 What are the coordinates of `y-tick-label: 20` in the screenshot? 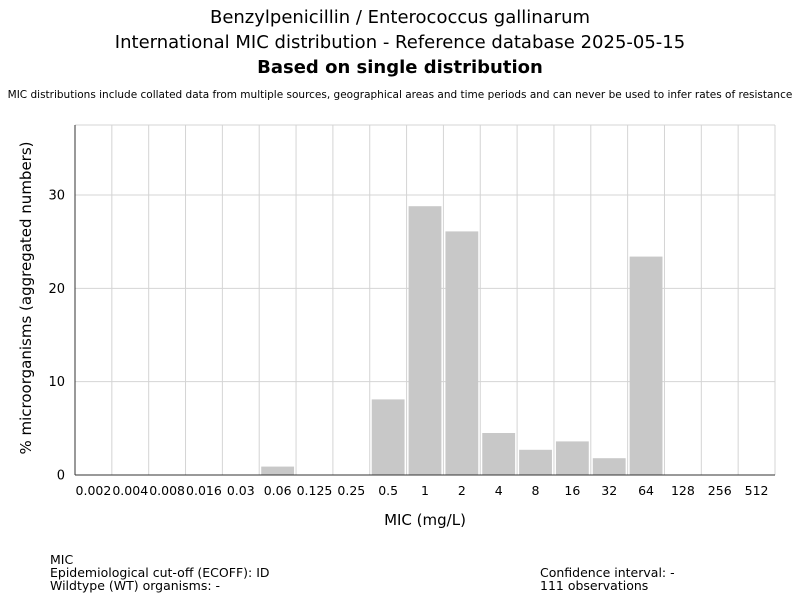 It's located at (56, 289).